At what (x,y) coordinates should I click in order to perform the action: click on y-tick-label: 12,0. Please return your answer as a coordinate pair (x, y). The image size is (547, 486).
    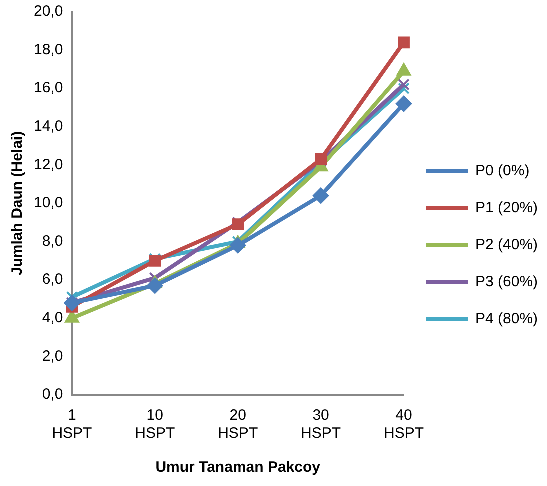
    Looking at the image, I should click on (49, 165).